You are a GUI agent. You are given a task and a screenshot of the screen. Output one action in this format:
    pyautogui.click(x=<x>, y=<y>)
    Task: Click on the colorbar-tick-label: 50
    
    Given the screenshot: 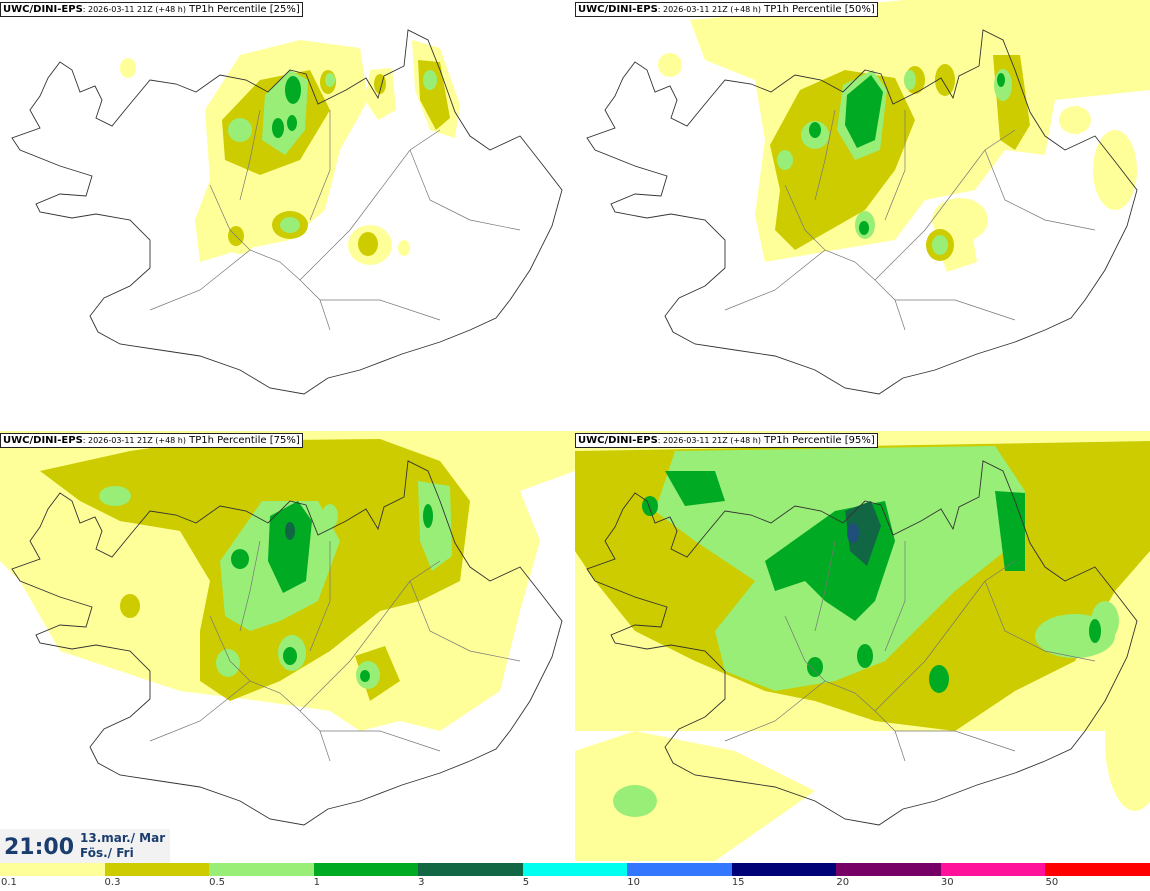 What is the action you would take?
    pyautogui.click(x=1052, y=882)
    